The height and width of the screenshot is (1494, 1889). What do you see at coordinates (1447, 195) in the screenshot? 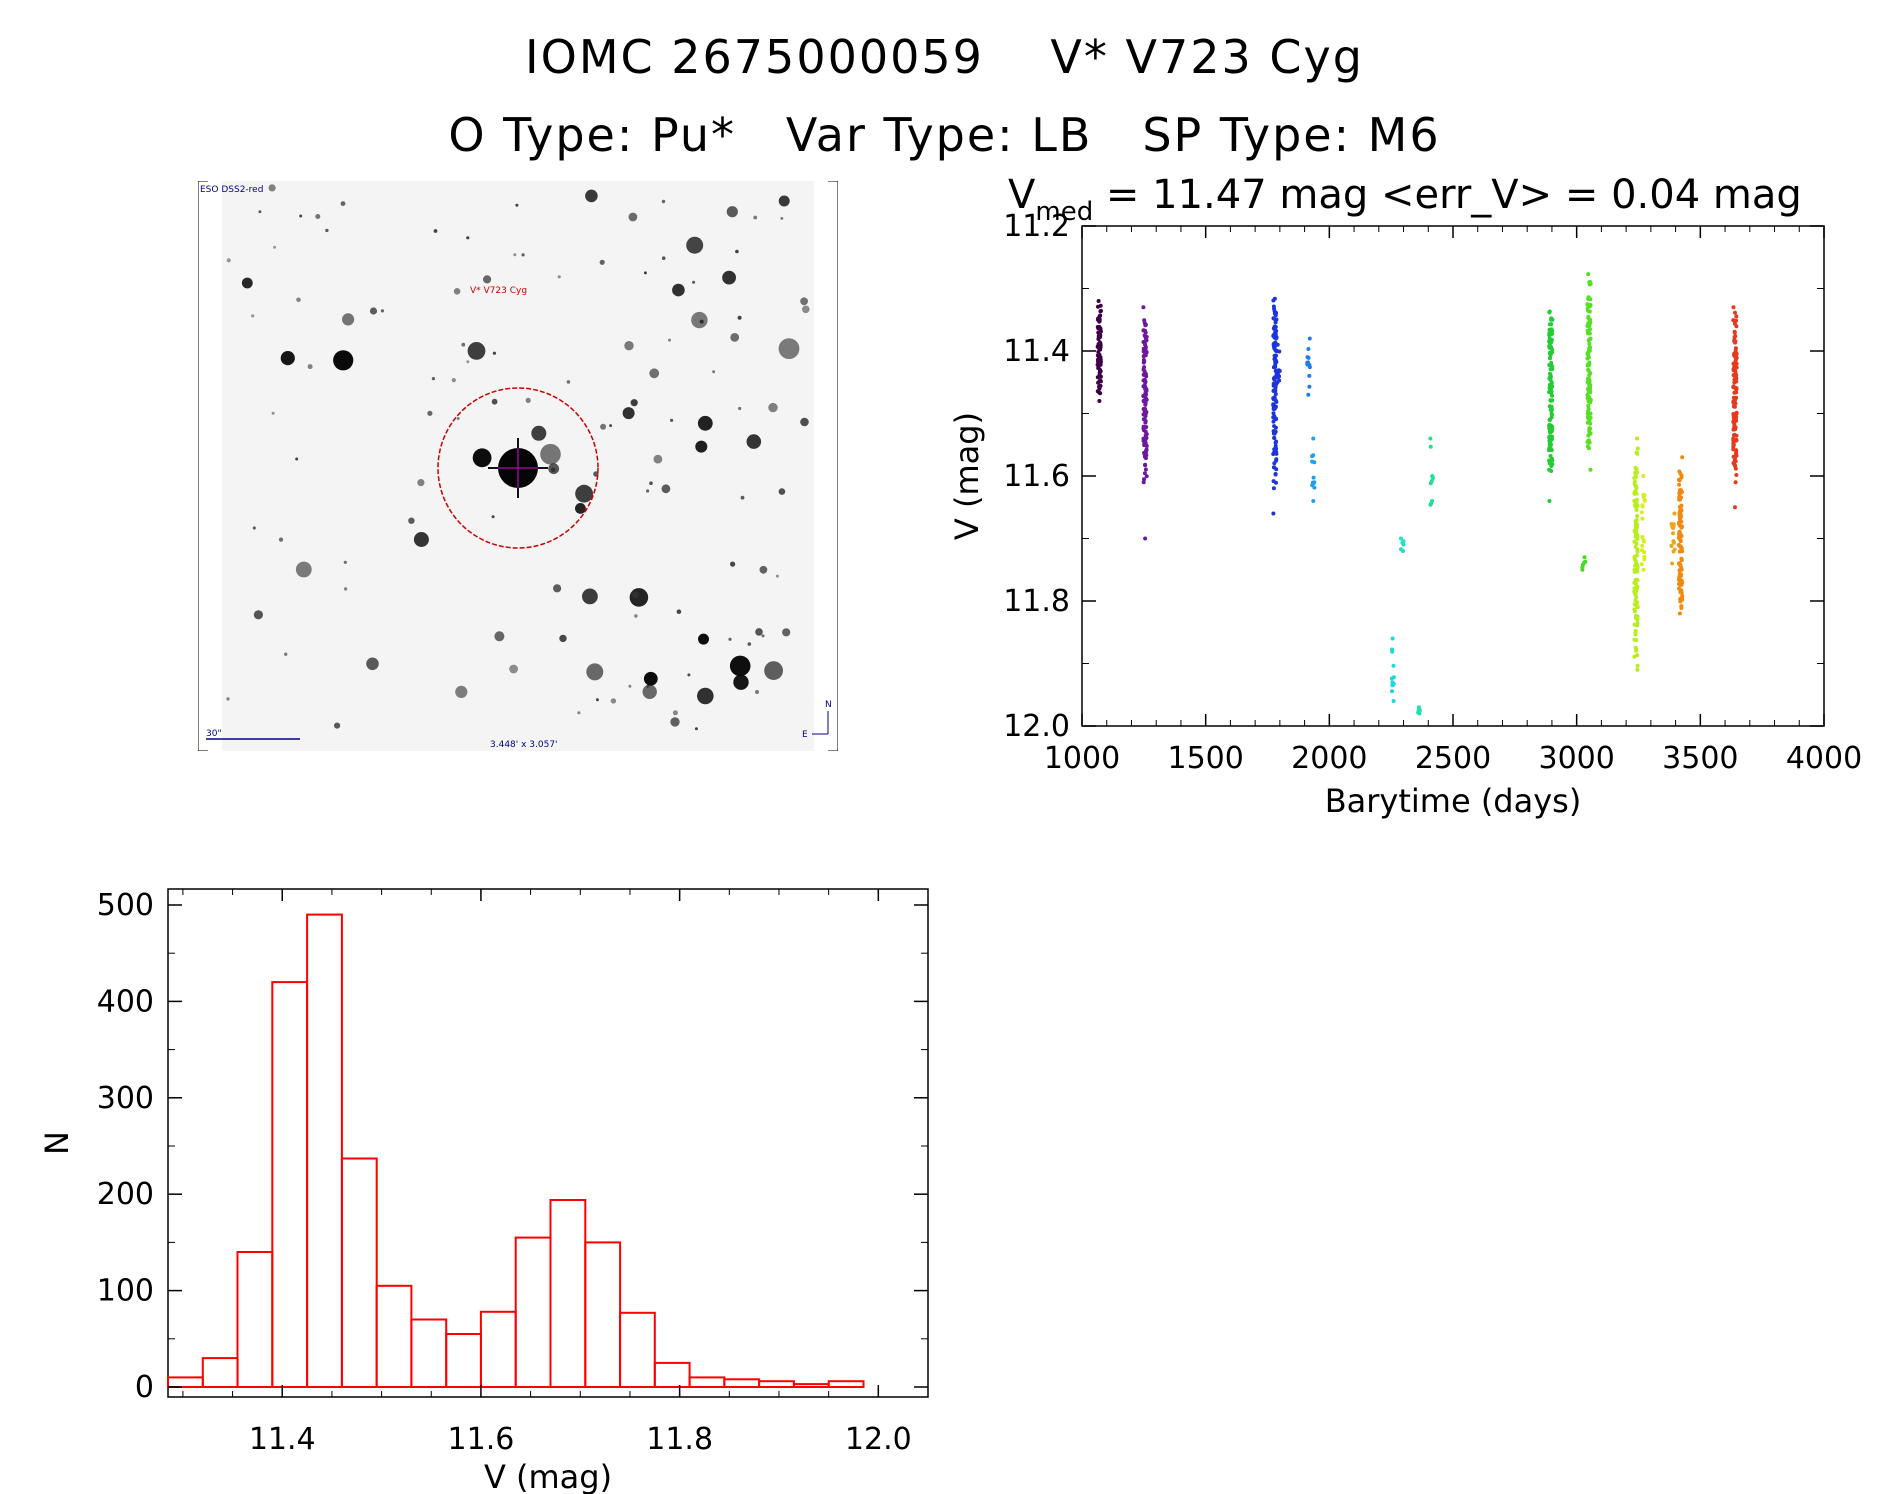
I see `title-suffix: = 11.47 mag <err_V> = 0.04 mag` at bounding box center [1447, 195].